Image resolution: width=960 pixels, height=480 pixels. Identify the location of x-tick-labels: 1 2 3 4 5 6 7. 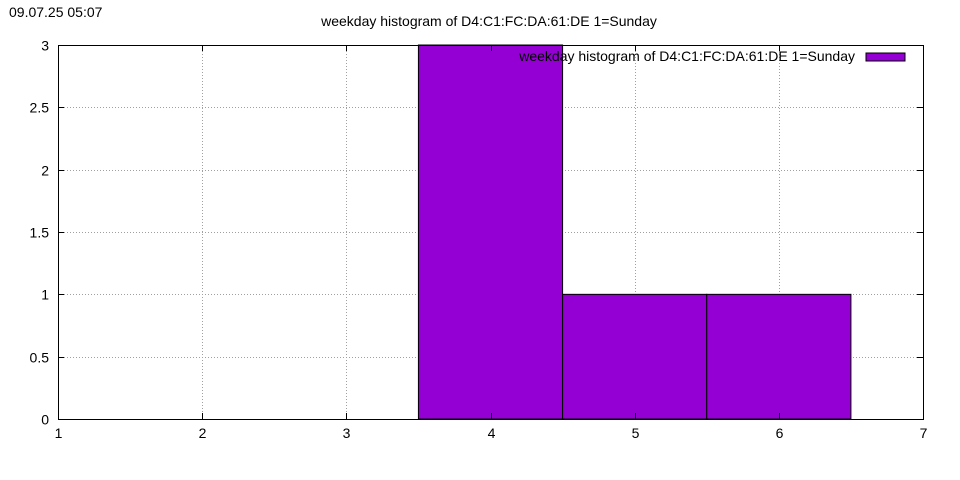
(491, 433).